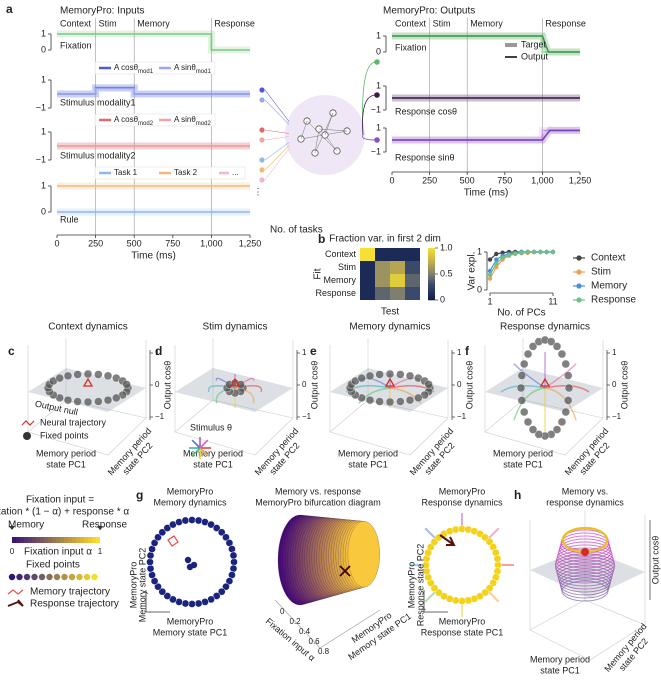 This screenshot has height=685, width=661. What do you see at coordinates (459, 352) in the screenshot?
I see `z-tick-label: 1` at bounding box center [459, 352].